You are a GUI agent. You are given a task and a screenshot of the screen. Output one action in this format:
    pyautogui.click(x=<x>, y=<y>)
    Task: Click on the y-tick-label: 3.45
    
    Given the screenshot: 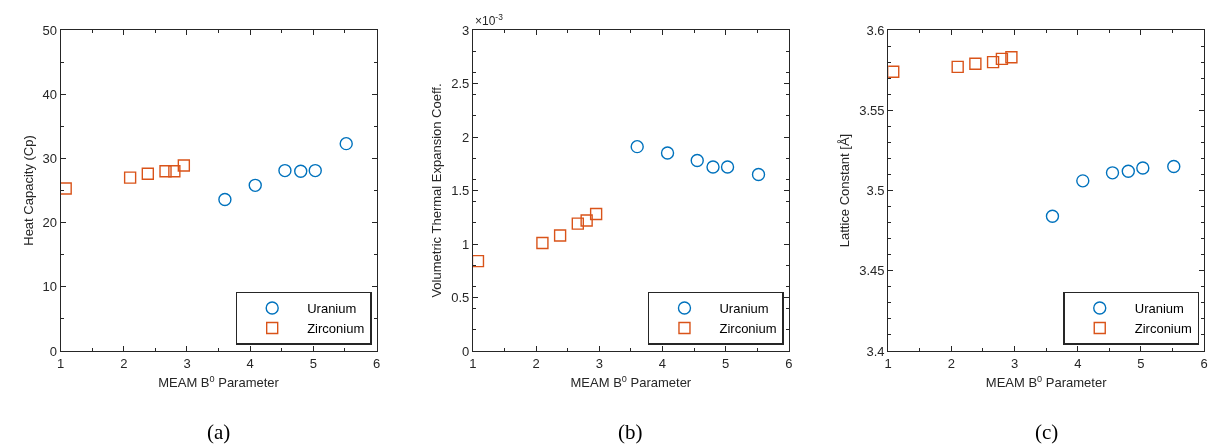 What is the action you would take?
    pyautogui.click(x=872, y=271)
    